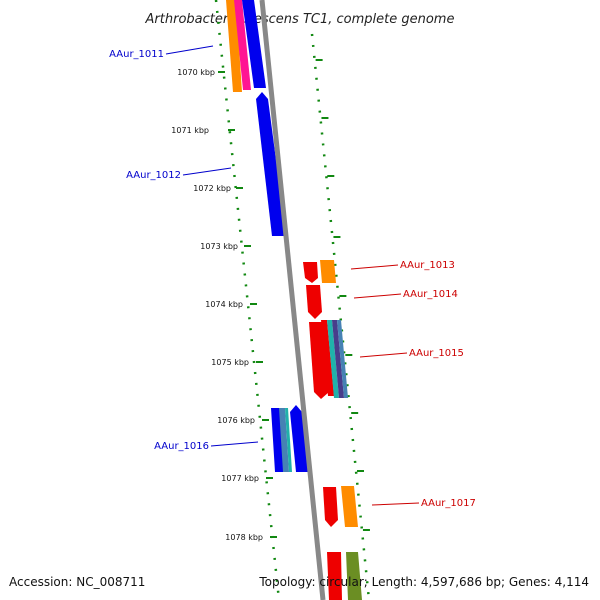 The width and height of the screenshot is (600, 600). What do you see at coordinates (430, 294) in the screenshot?
I see `gene-label-aaur-1014: AAur_1014` at bounding box center [430, 294].